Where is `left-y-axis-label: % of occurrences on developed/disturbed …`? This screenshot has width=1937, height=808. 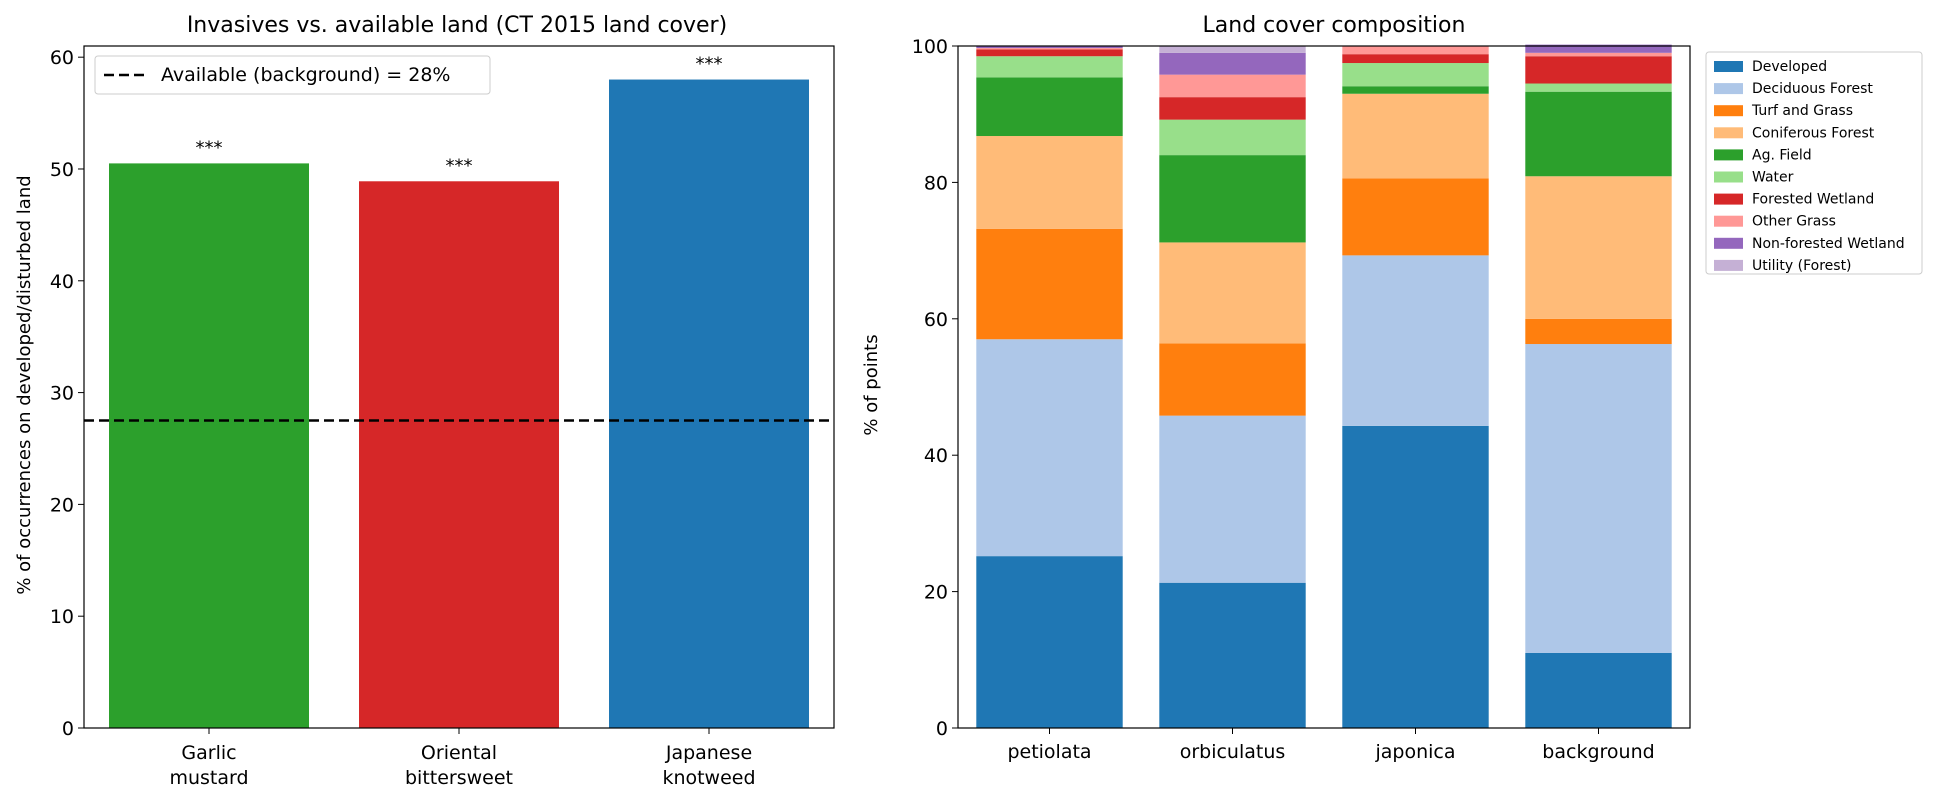 left-y-axis-label: % of occurrences on developed/disturbed … is located at coordinates (24, 384).